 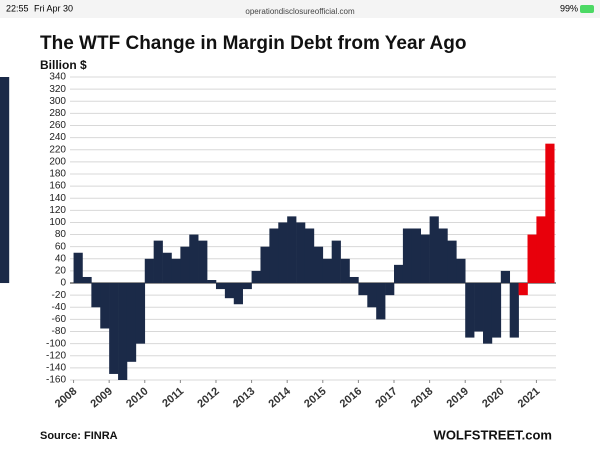 What do you see at coordinates (63, 283) in the screenshot?
I see `y-tick-label: 0` at bounding box center [63, 283].